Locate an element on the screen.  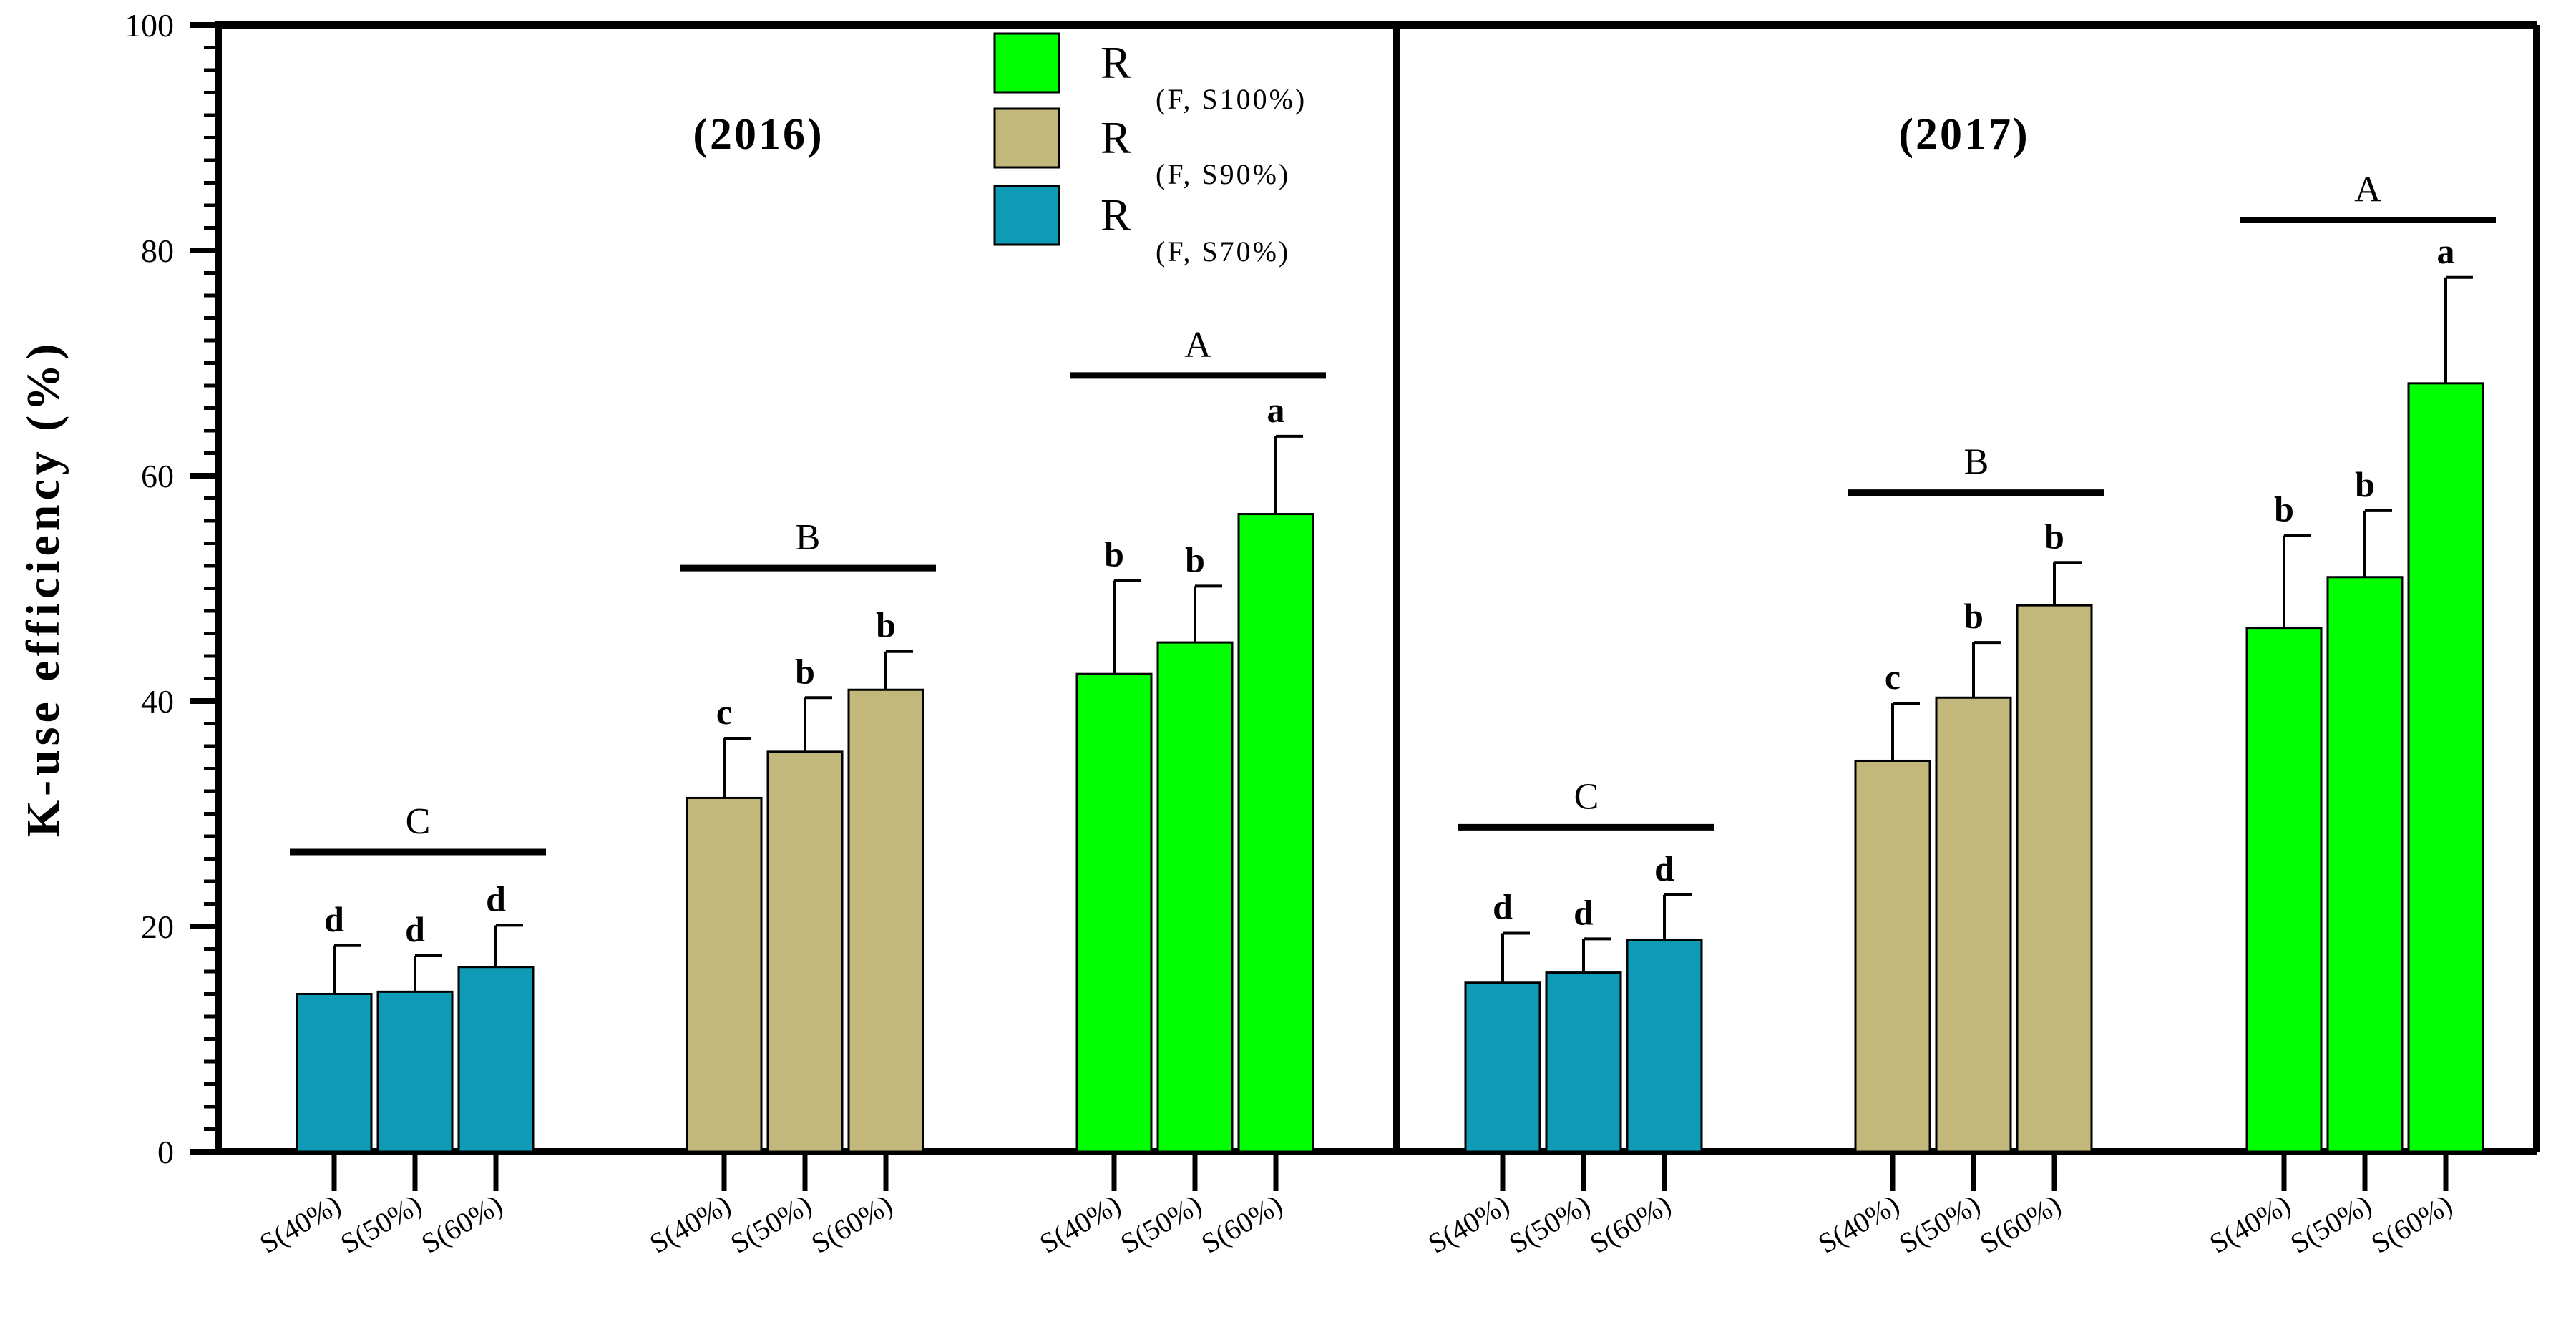
year-label: (2017) is located at coordinates (1963, 134).